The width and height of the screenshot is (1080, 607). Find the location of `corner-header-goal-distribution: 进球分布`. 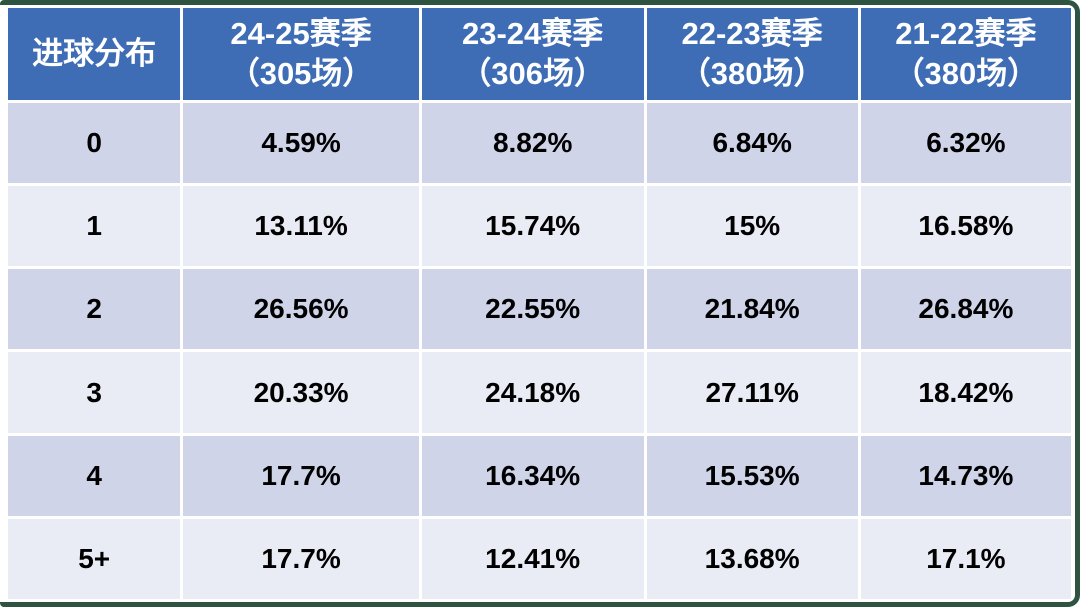

corner-header-goal-distribution: 进球分布 is located at coordinates (94, 54).